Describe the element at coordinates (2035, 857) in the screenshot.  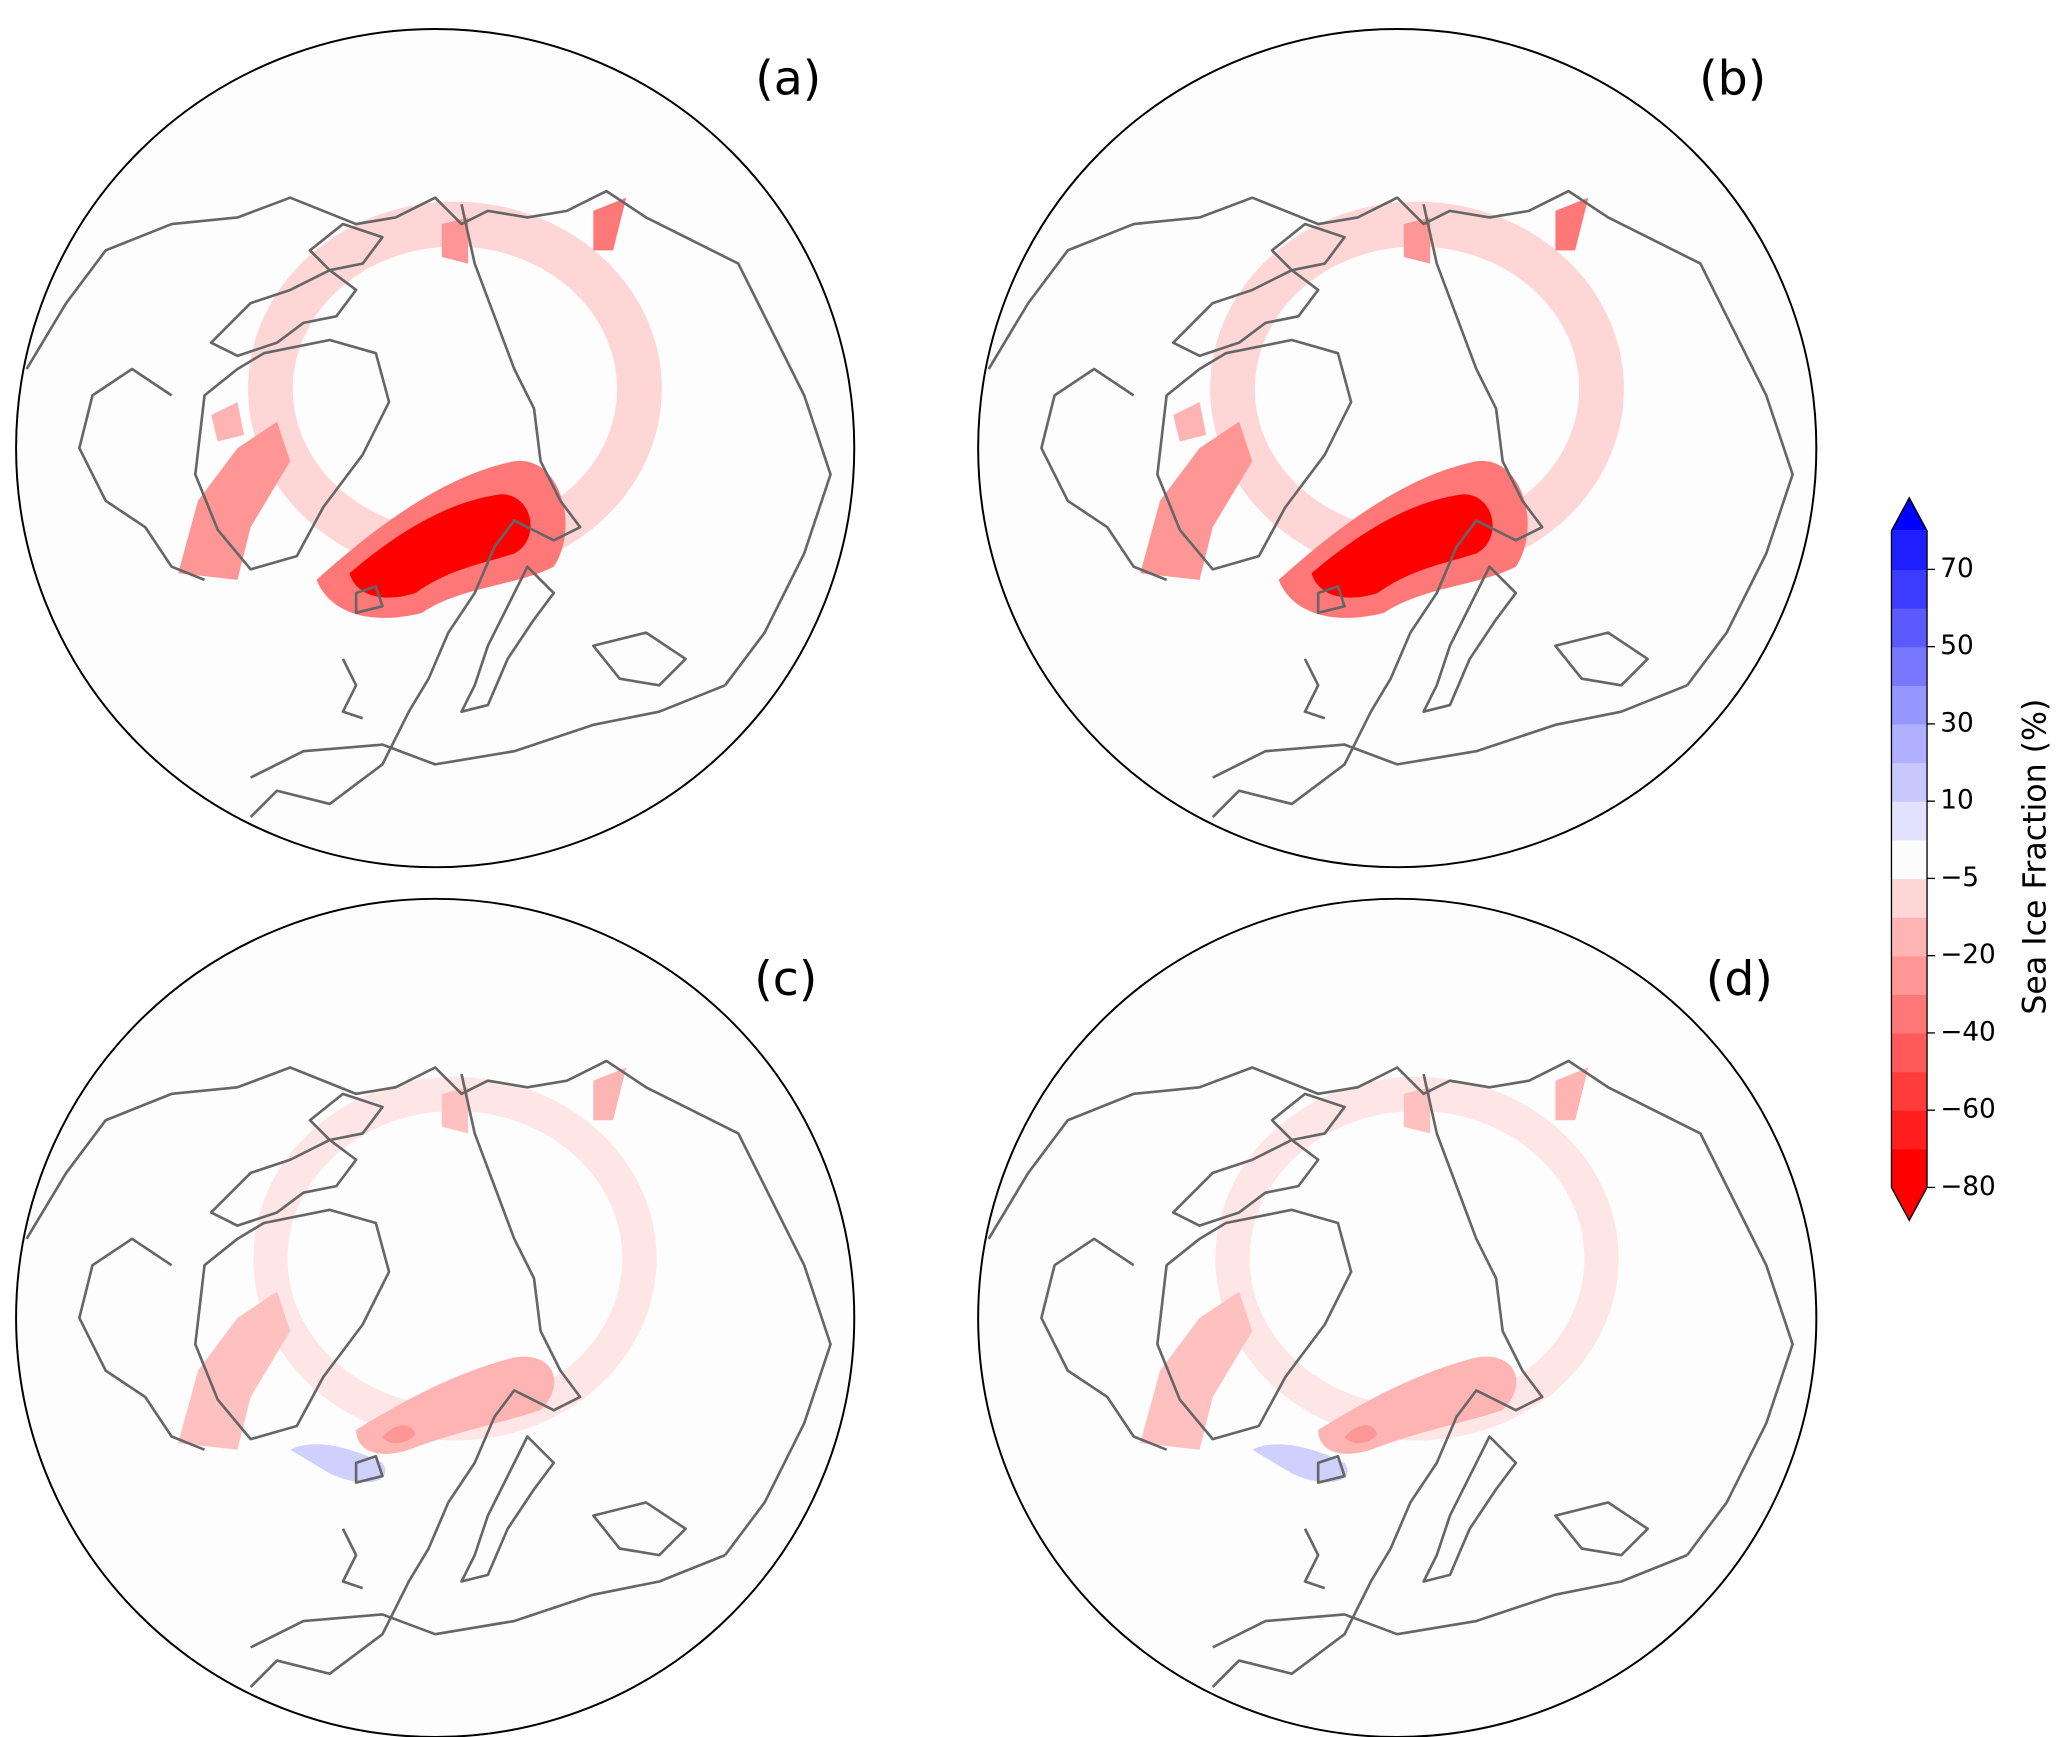
I see `colorbar-label: Sea Ice Fraction (%)` at that location.